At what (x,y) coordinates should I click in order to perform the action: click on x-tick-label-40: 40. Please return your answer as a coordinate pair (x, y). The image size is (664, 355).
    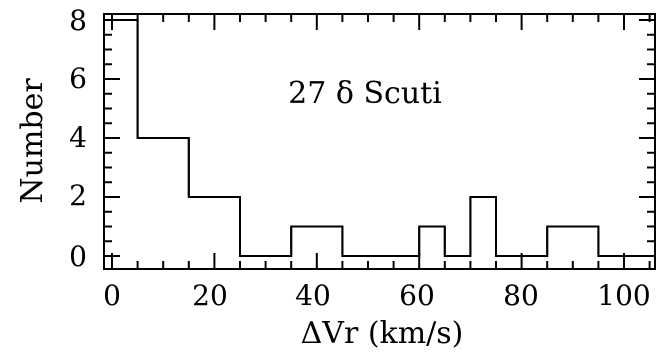
    Looking at the image, I should click on (313, 295).